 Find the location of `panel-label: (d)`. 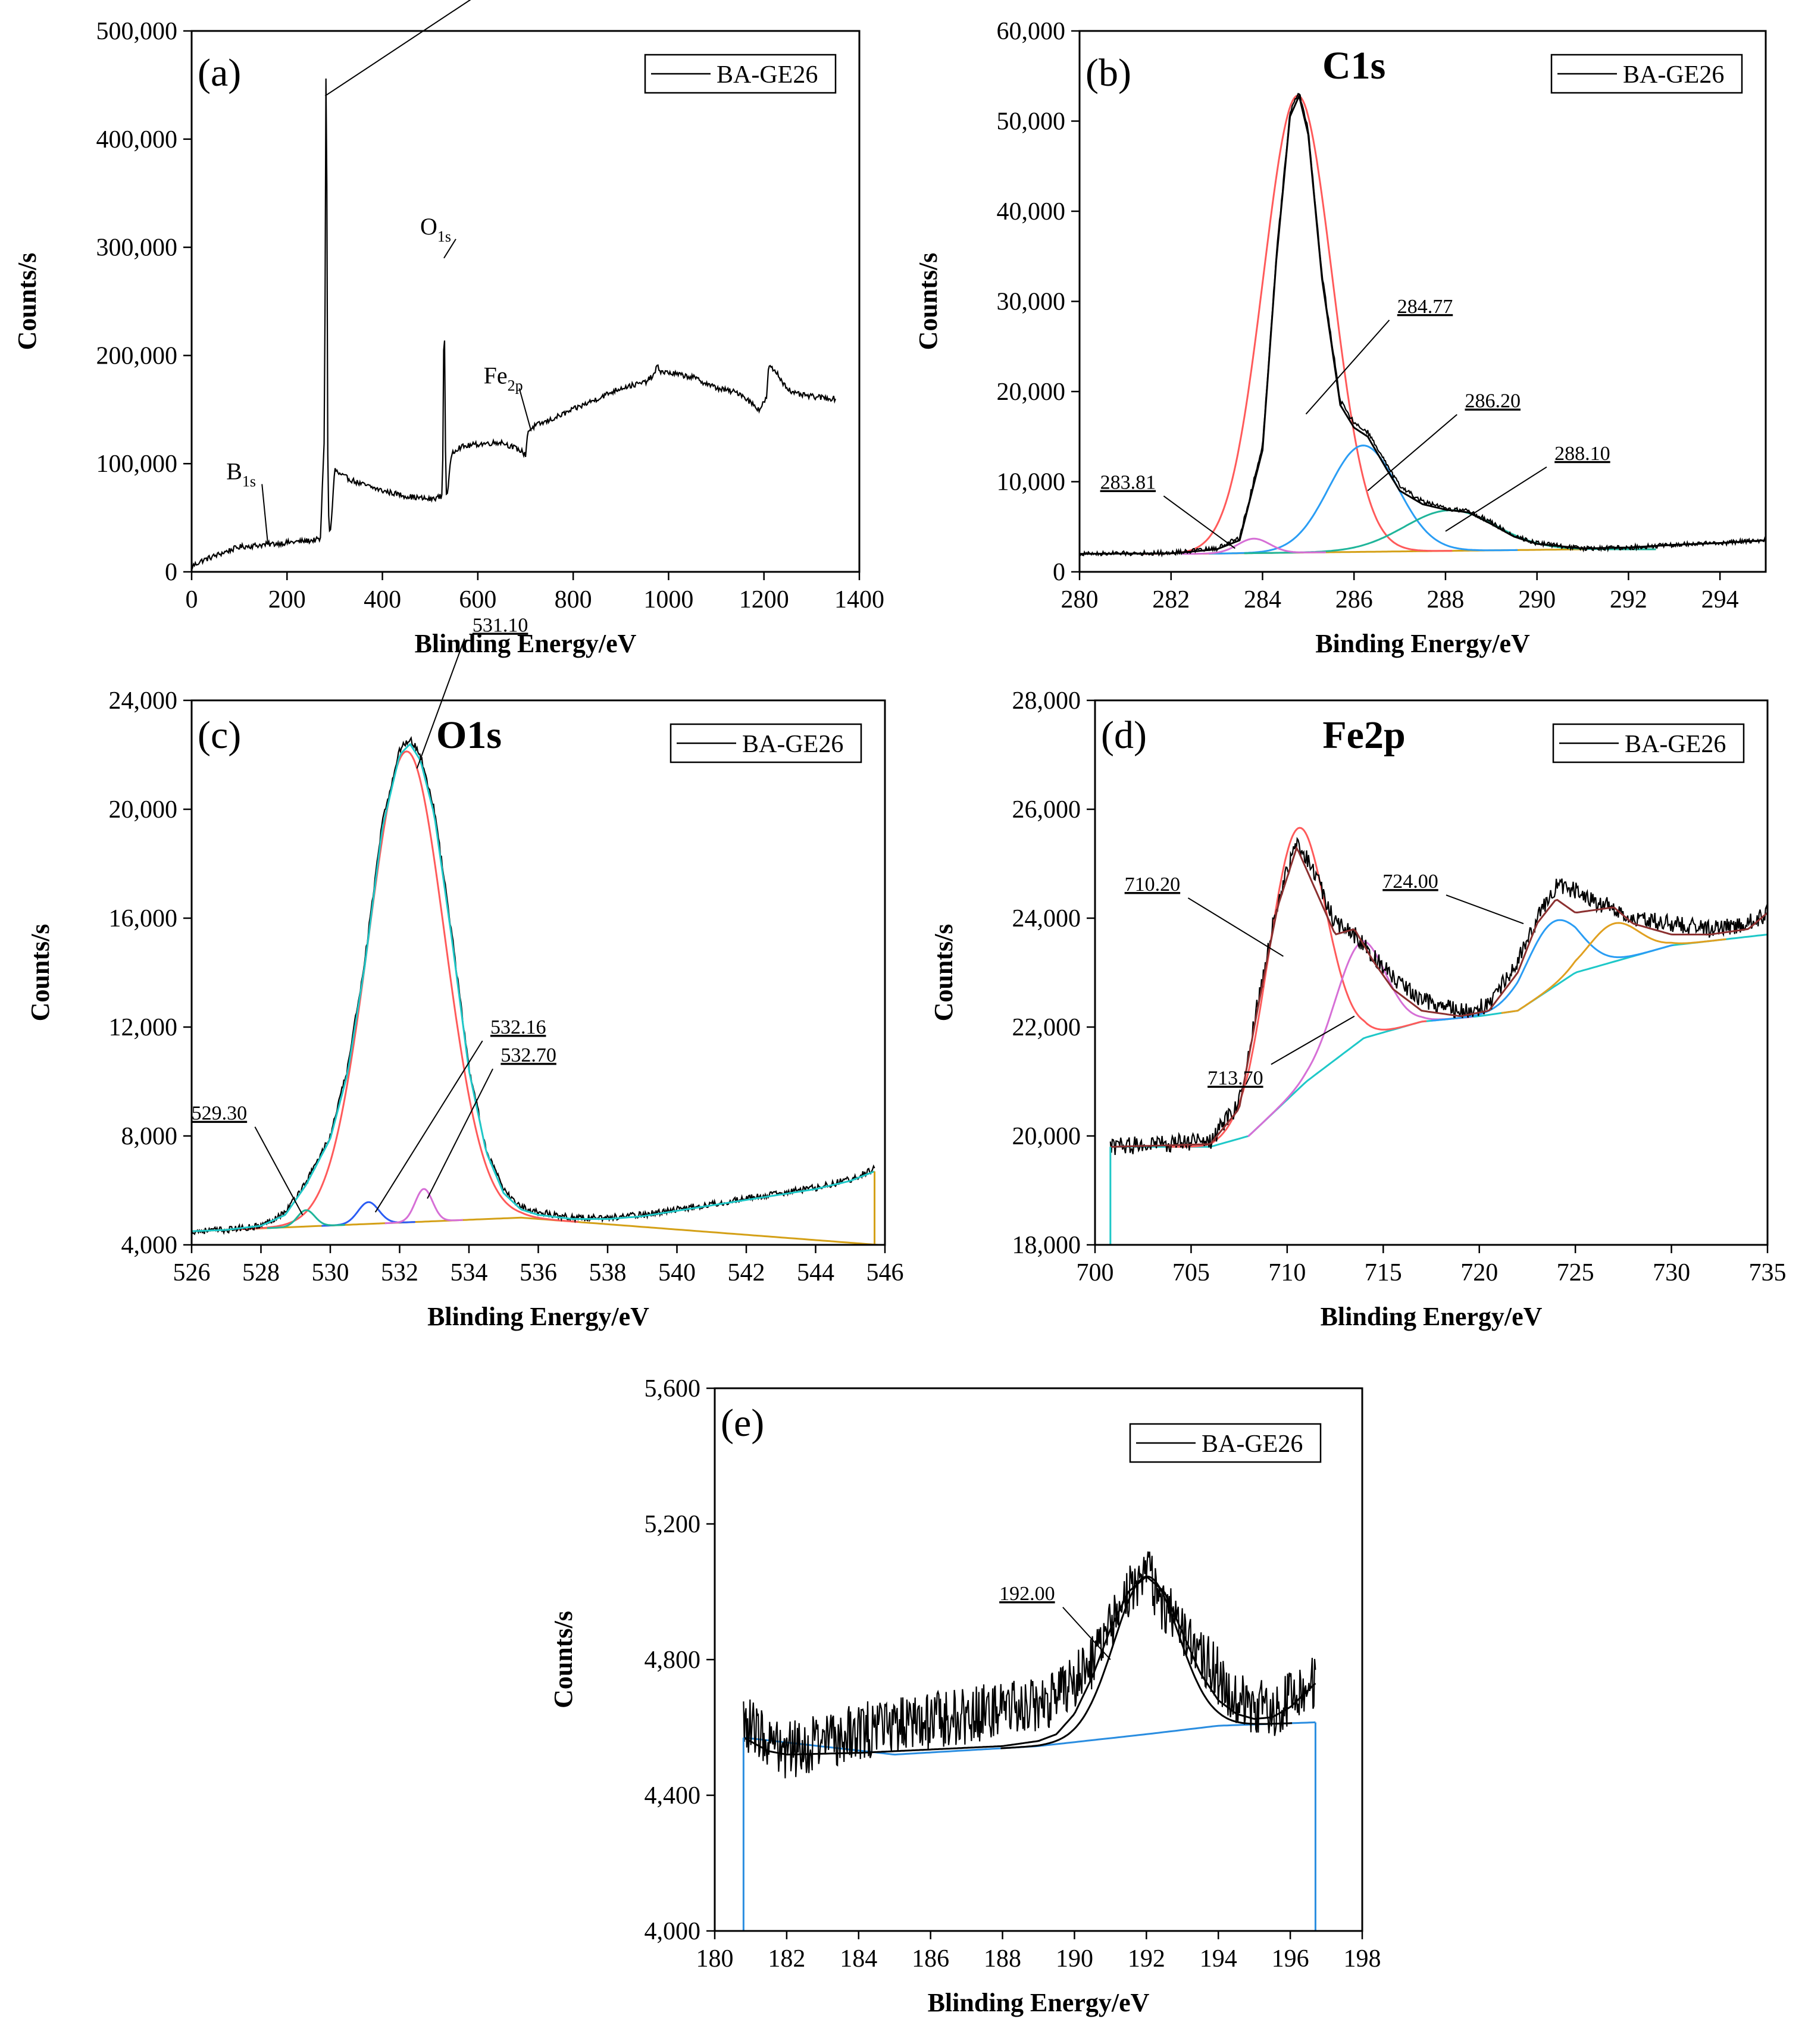

panel-label: (d) is located at coordinates (1124, 735).